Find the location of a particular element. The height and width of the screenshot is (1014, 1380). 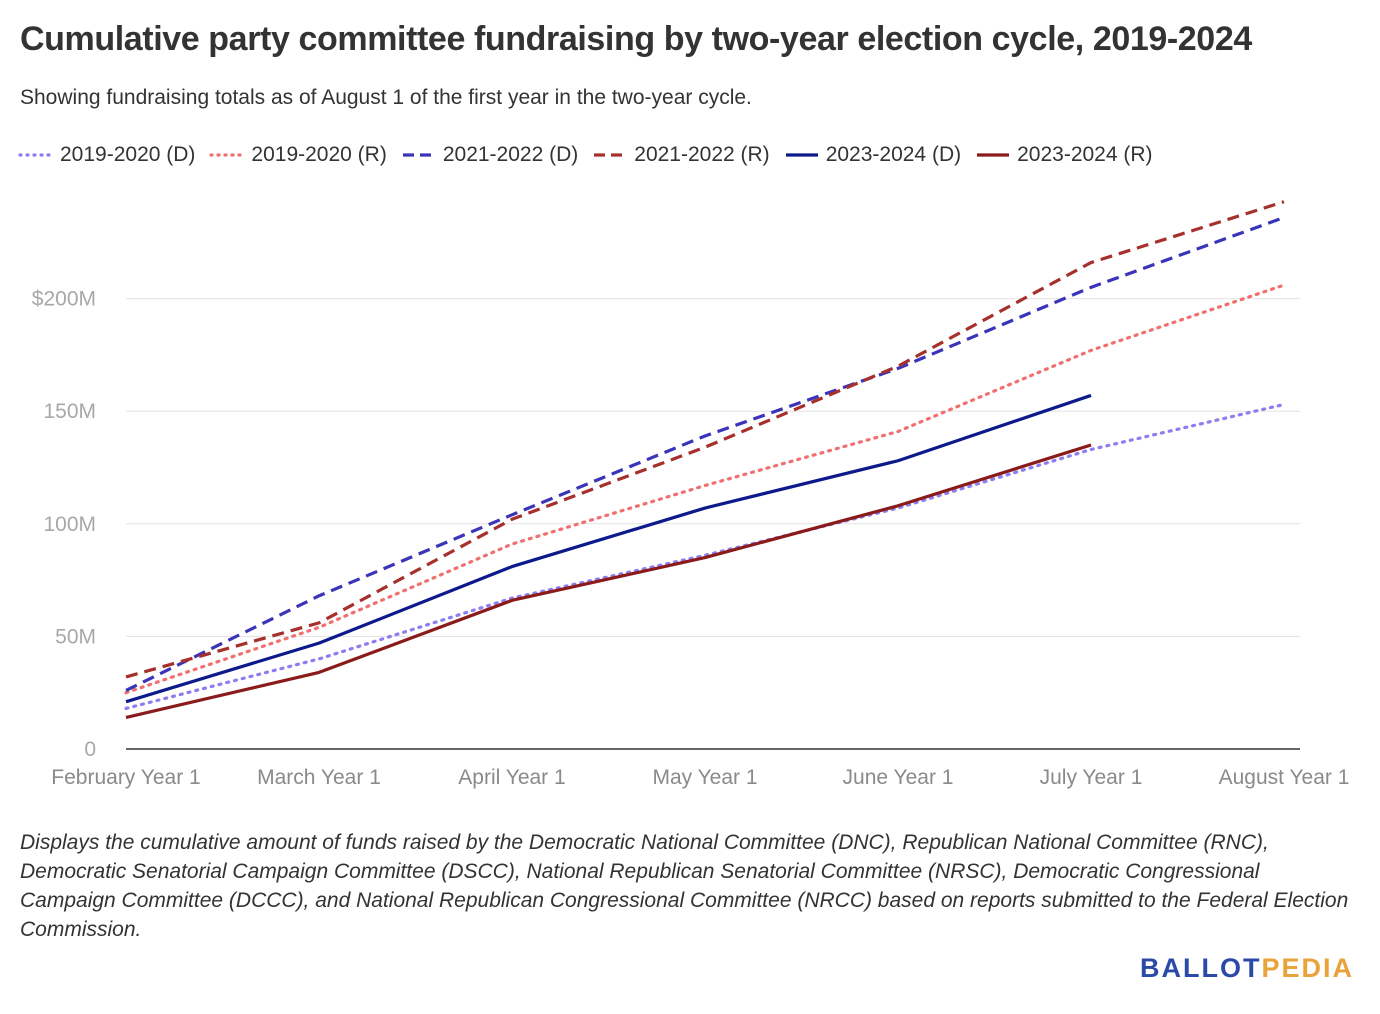

legend-item: 2019-2020 (R) is located at coordinates (298, 155).